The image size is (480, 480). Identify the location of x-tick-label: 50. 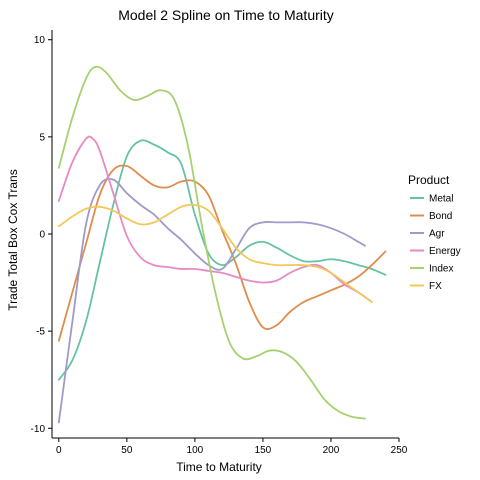
(127, 450).